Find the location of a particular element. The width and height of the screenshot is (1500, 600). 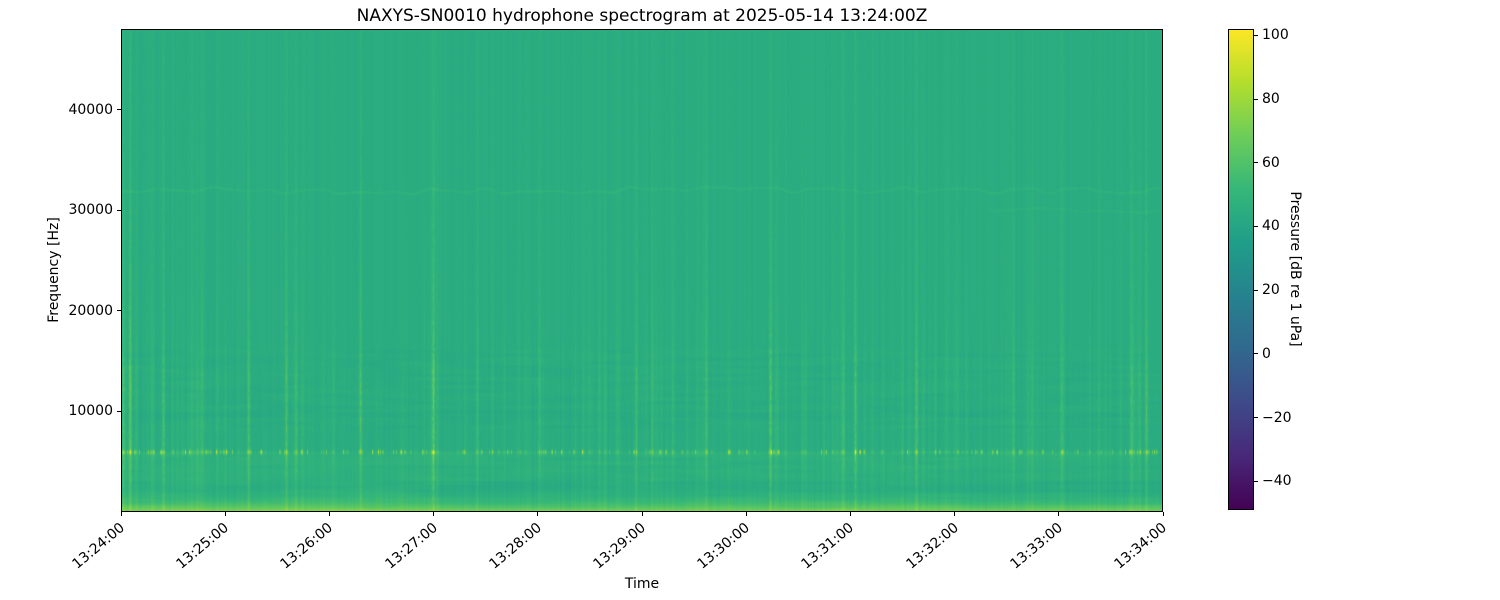

colorbar-tick-label: −20 is located at coordinates (1277, 417).